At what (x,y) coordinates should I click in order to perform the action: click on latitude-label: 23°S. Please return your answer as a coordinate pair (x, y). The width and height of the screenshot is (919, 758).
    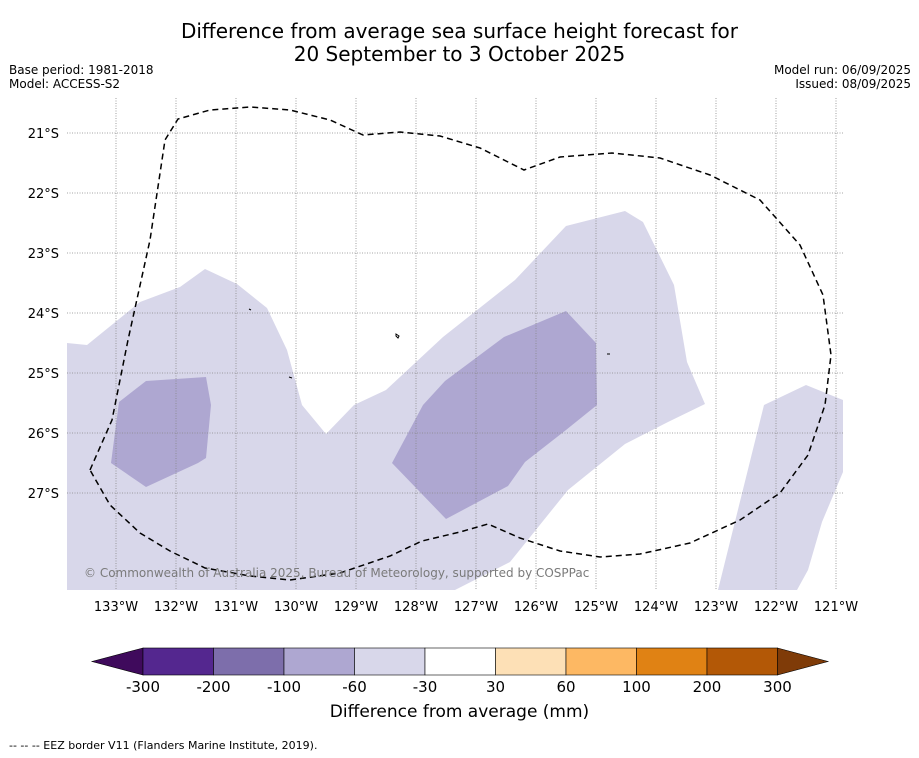
    Looking at the image, I should click on (43, 254).